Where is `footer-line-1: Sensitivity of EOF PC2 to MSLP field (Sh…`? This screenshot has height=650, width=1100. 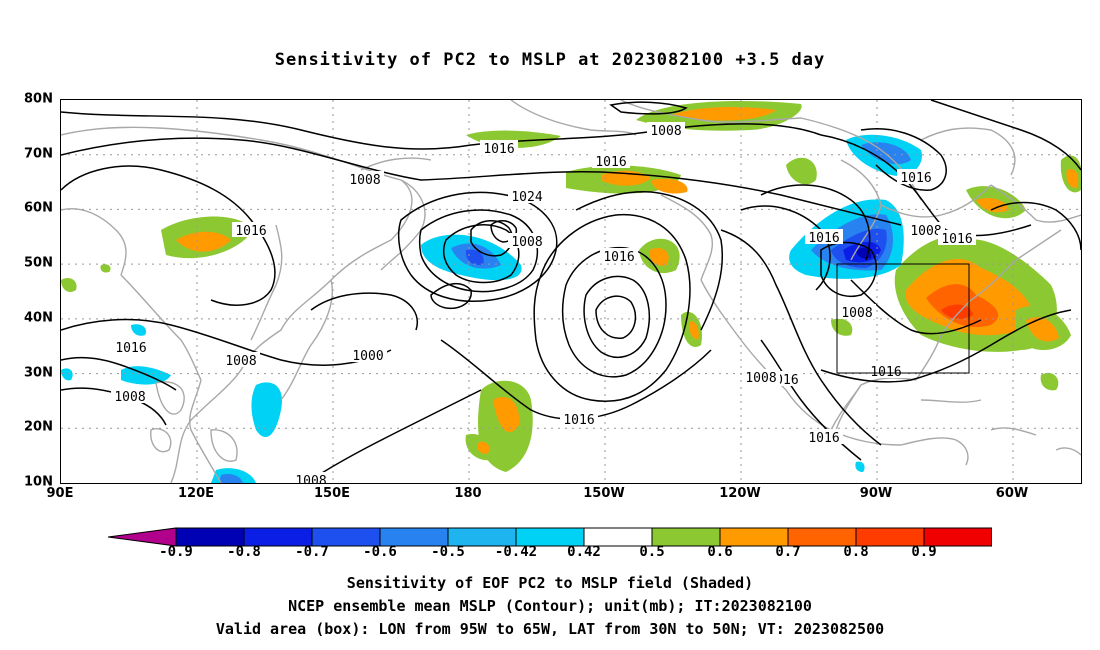 footer-line-1: Sensitivity of EOF PC2 to MSLP field (Sh… is located at coordinates (550, 583).